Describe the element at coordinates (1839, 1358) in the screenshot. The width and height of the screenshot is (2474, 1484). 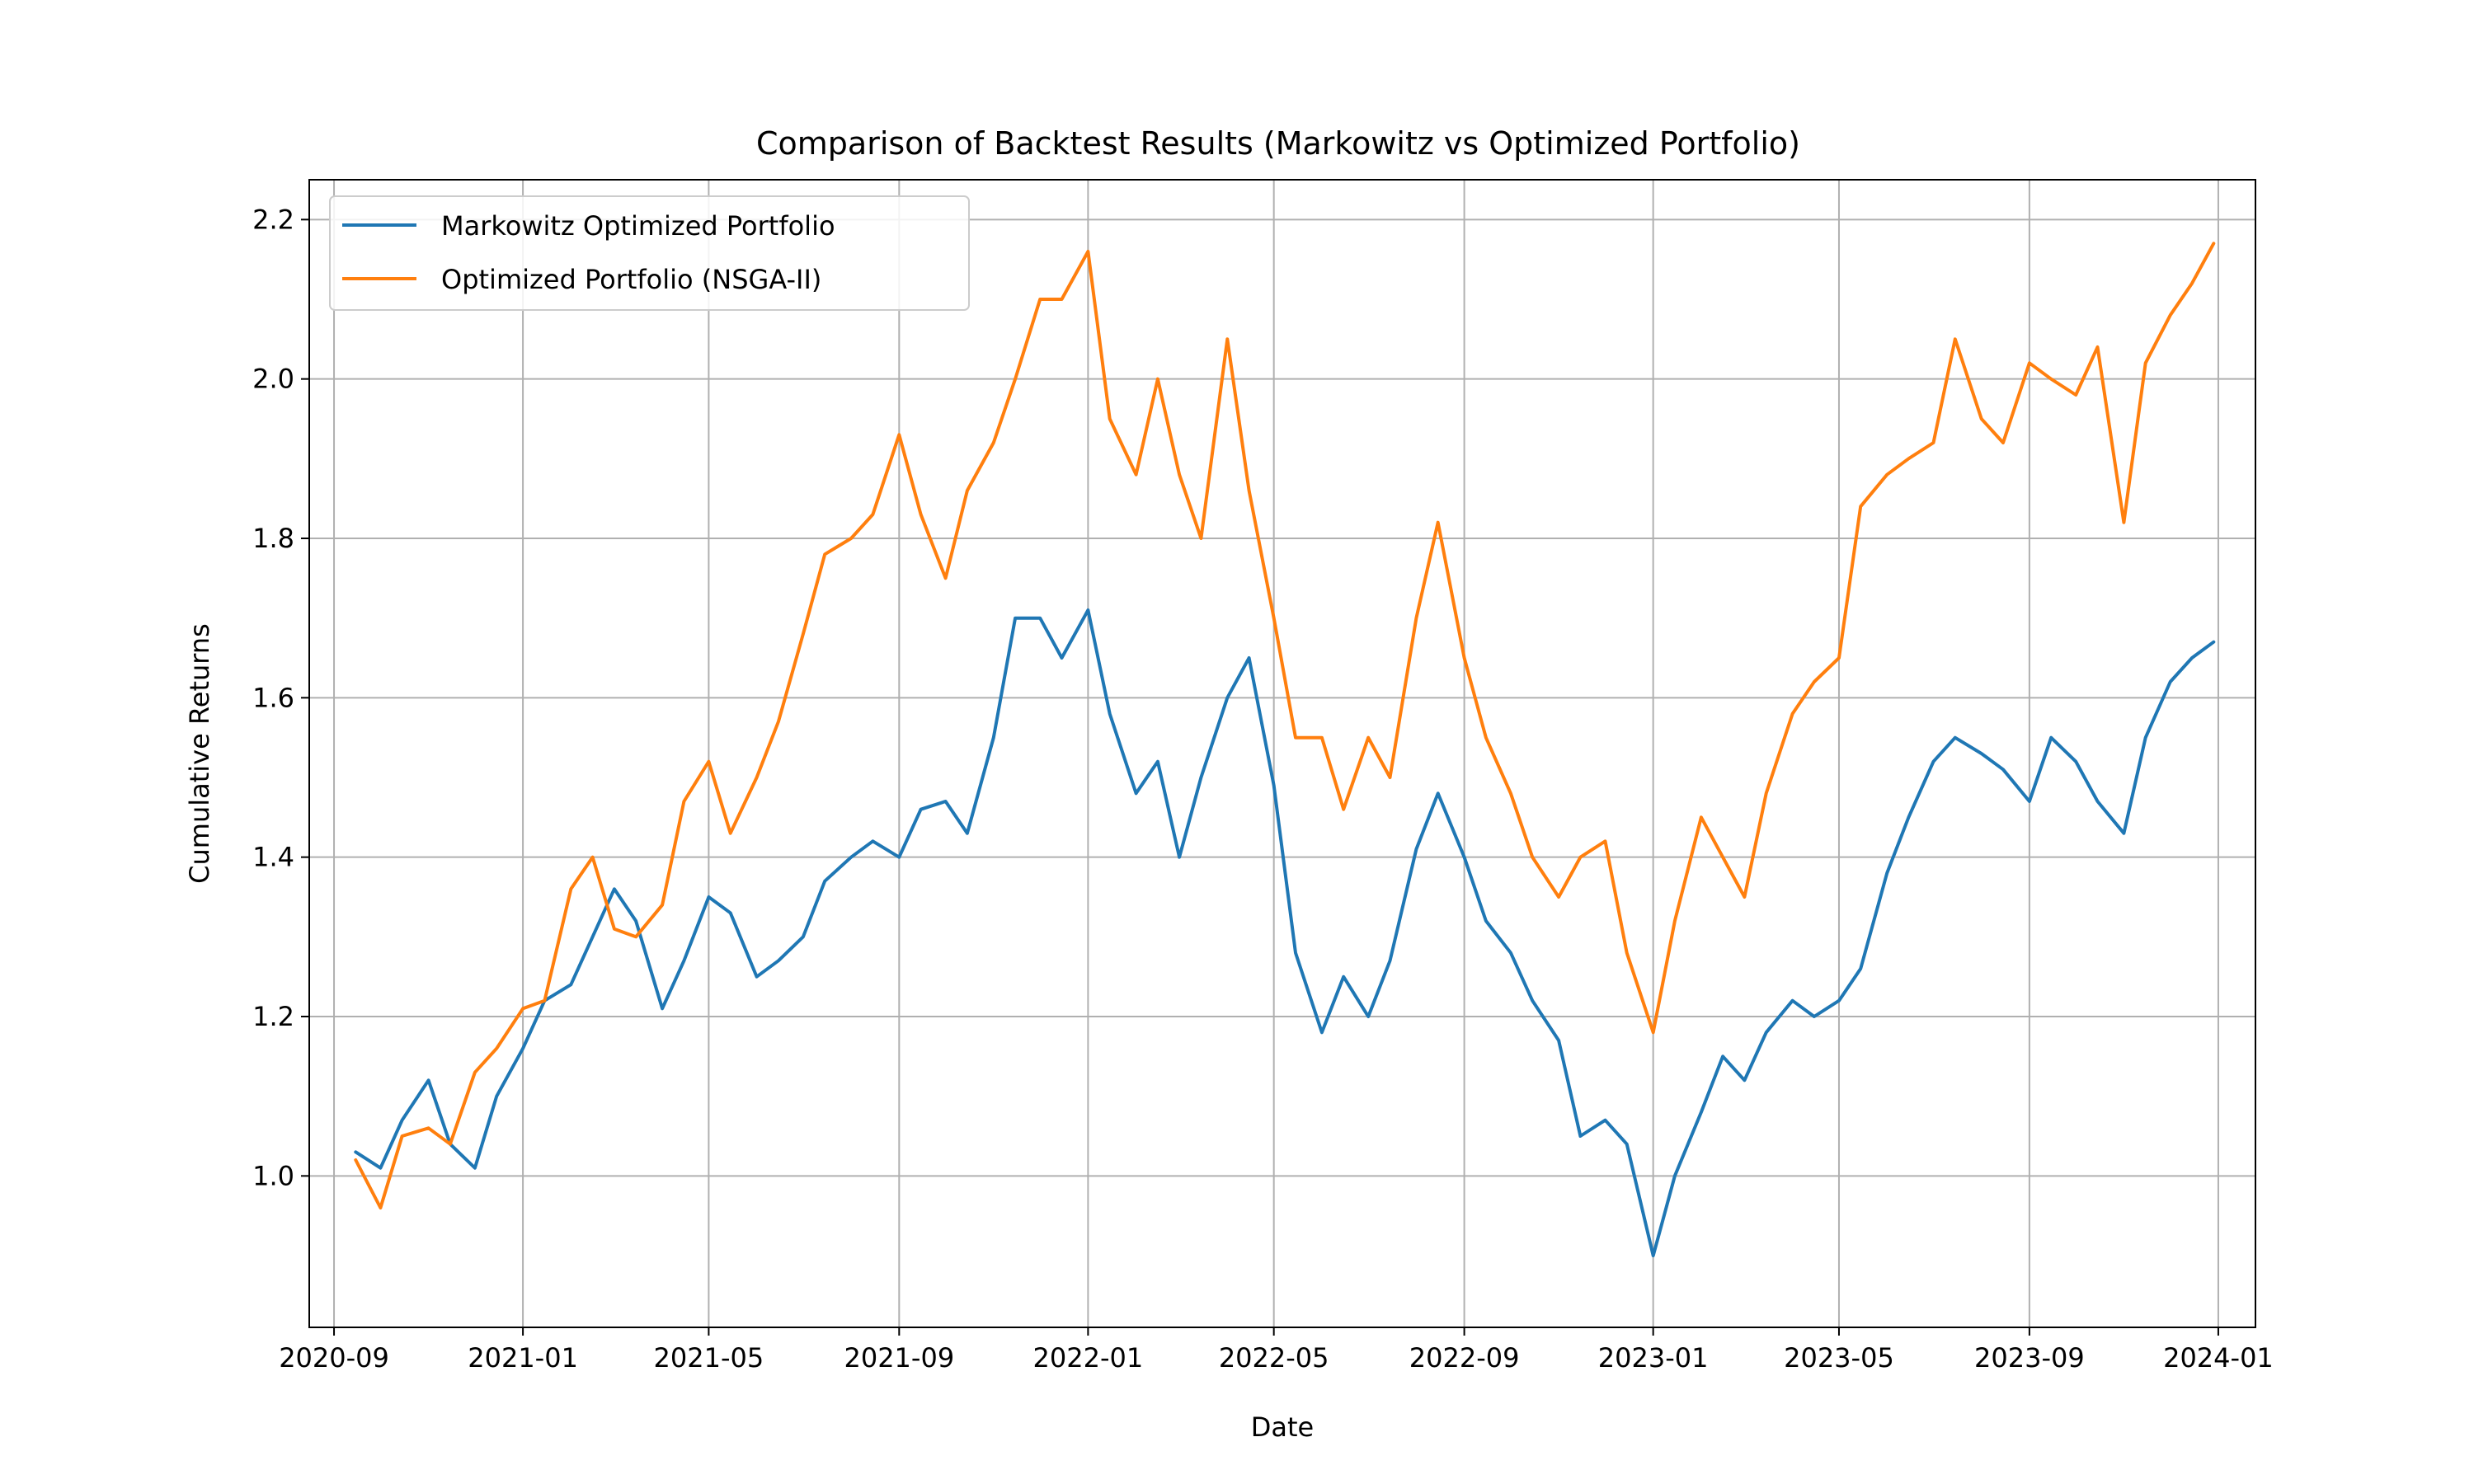
I see `x-tick-label: 2023-05` at that location.